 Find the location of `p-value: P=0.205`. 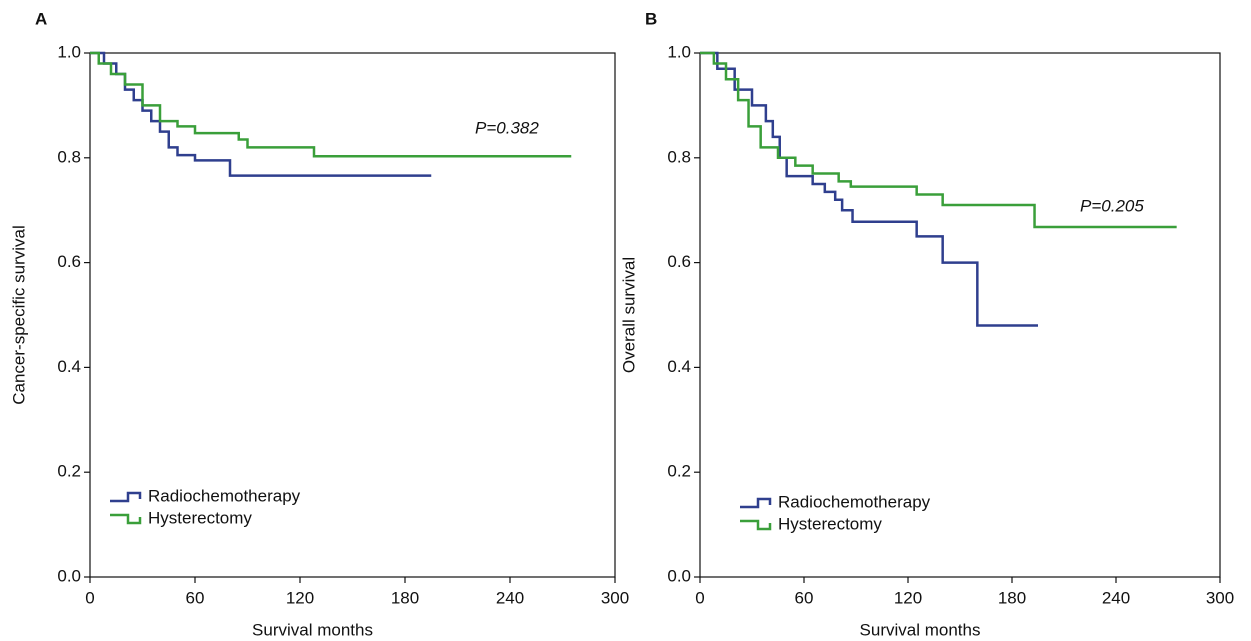

p-value: P=0.205 is located at coordinates (1112, 205).